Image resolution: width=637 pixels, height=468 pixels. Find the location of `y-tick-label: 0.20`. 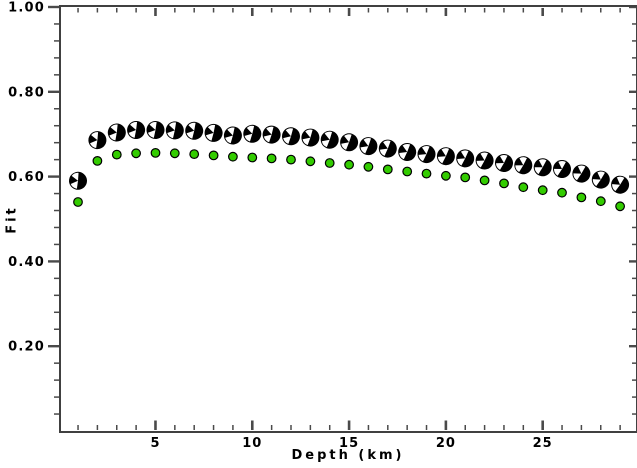

y-tick-label: 0.20 is located at coordinates (26, 347).